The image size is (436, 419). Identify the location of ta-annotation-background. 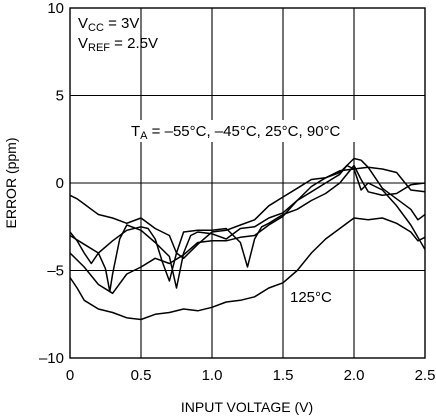
(247, 131).